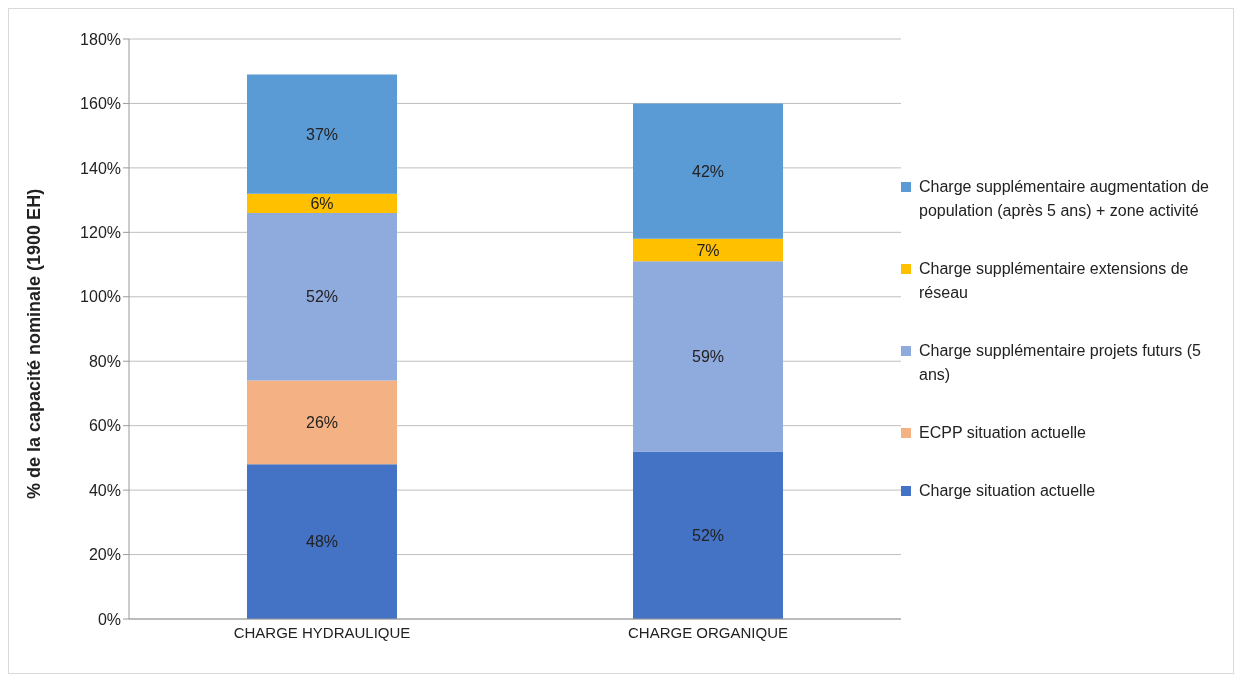  I want to click on legend-label: ECPP situation actuelle, so click(1002, 433).